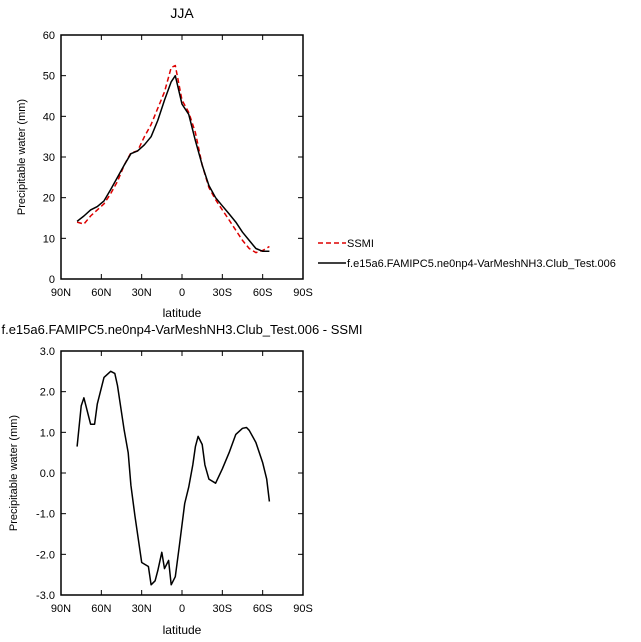 This screenshot has height=642, width=641. What do you see at coordinates (45, 555) in the screenshot?
I see `y-tick-label: -2.0` at bounding box center [45, 555].